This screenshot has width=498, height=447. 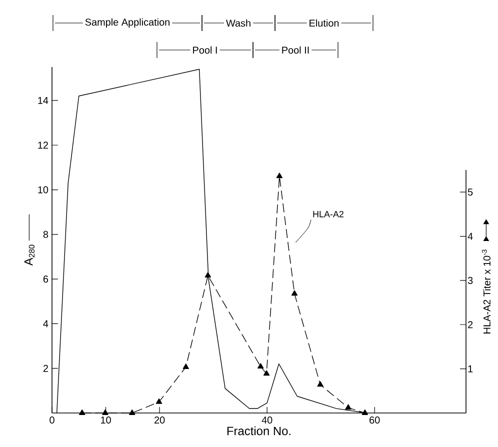 I want to click on y2-axis-title: HLA-A2 Titer x 10$^{-3}$, so click(x=486, y=292).